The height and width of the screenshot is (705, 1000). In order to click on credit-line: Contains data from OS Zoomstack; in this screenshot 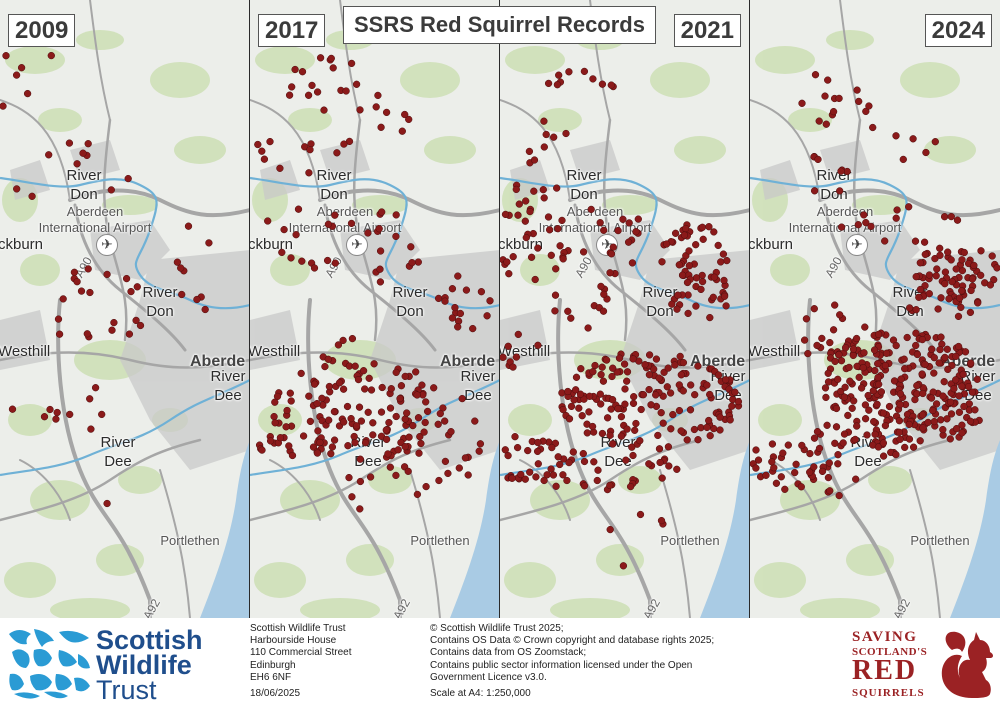, I will do `click(508, 653)`.